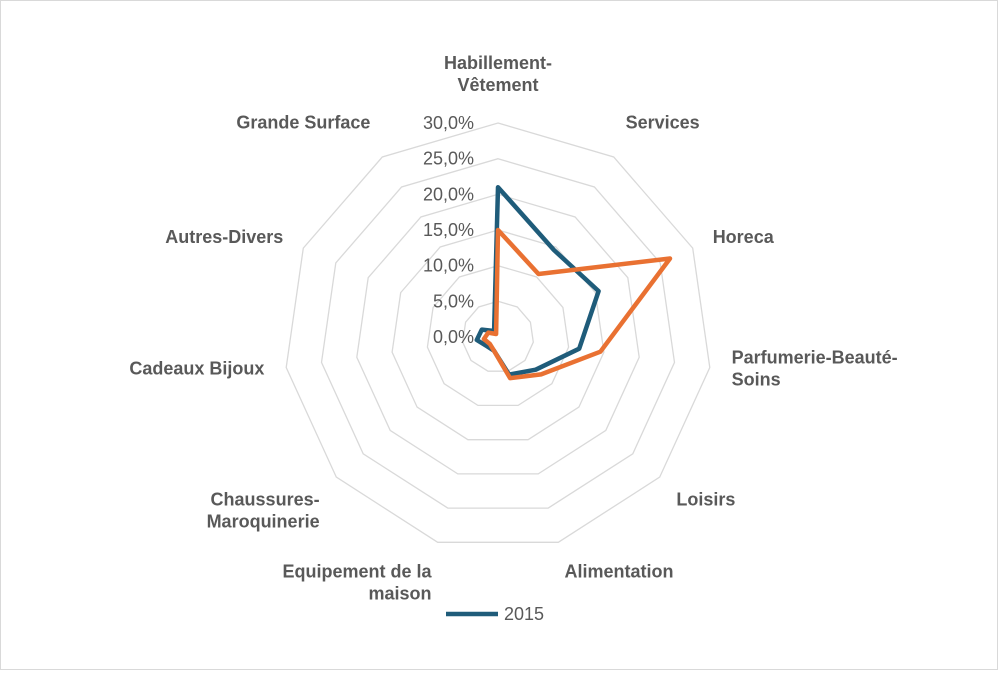 The width and height of the screenshot is (1000, 673). What do you see at coordinates (448, 194) in the screenshot?
I see `tick-label: 20,0%` at bounding box center [448, 194].